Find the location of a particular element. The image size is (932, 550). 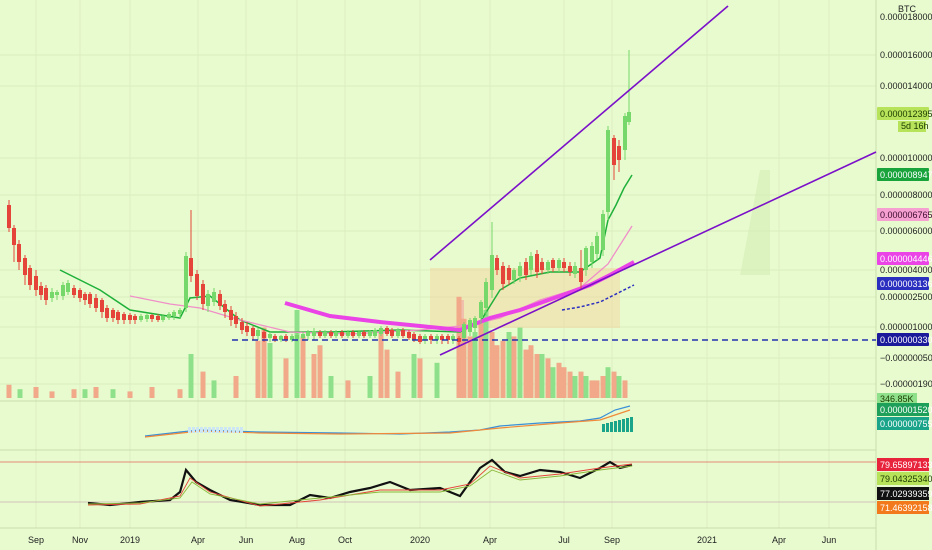

countdown-badge is located at coordinates (912, 126).